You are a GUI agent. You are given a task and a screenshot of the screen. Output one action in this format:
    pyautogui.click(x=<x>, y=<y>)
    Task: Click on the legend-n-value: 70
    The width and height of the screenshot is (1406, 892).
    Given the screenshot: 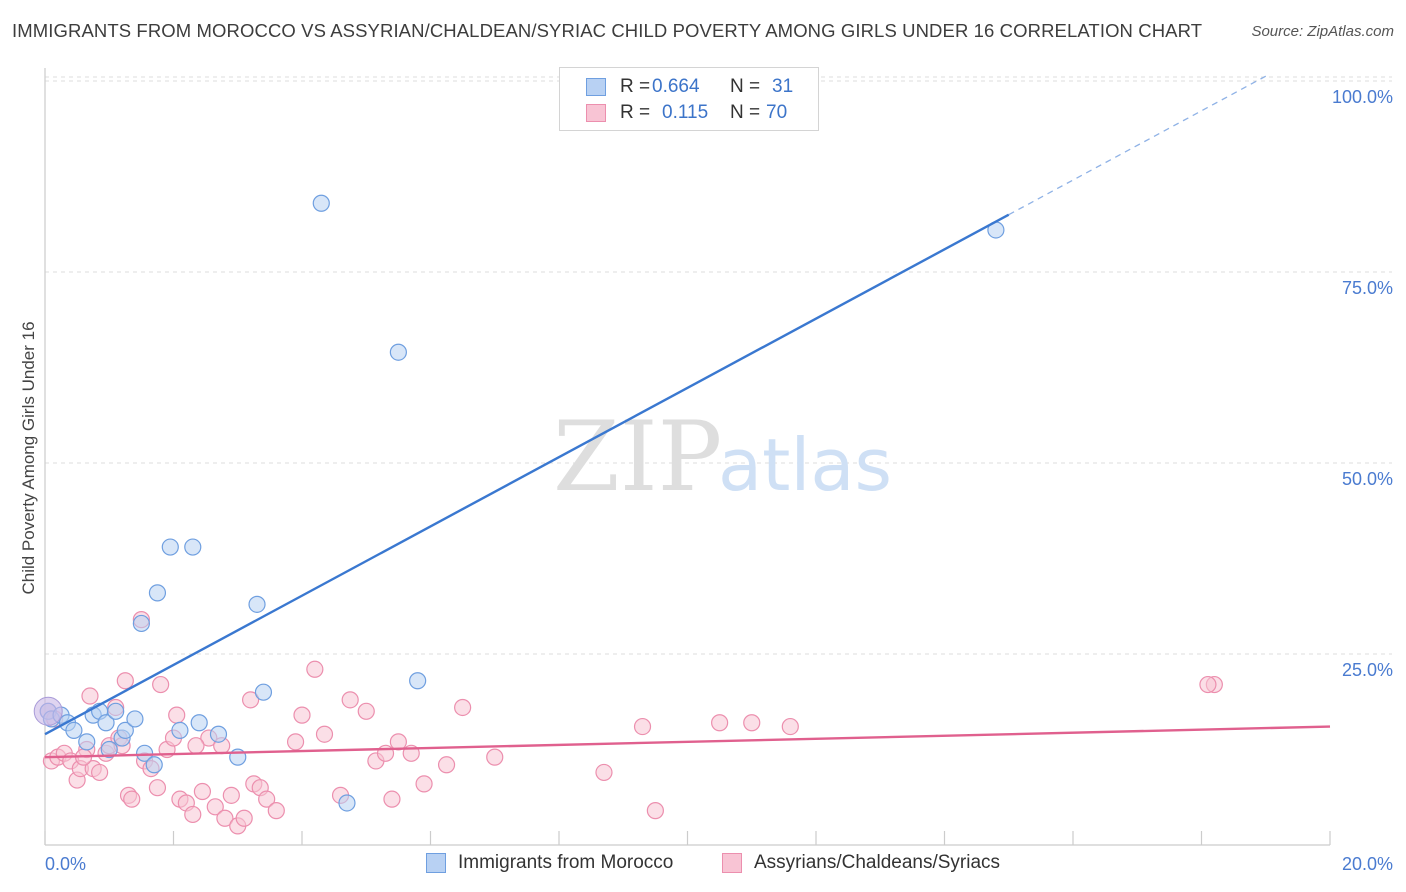 What is the action you would take?
    pyautogui.click(x=777, y=112)
    